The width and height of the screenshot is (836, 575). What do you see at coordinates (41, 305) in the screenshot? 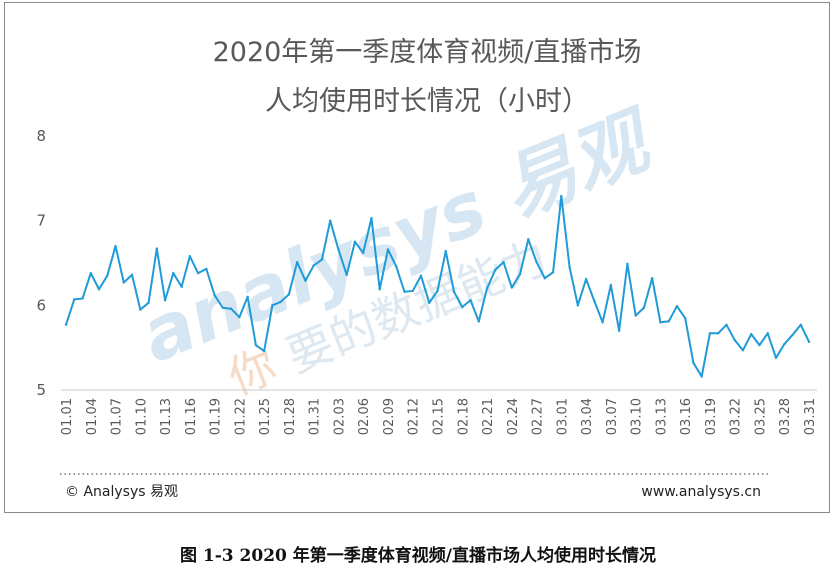
I see `y-tick-label: 6` at bounding box center [41, 305].